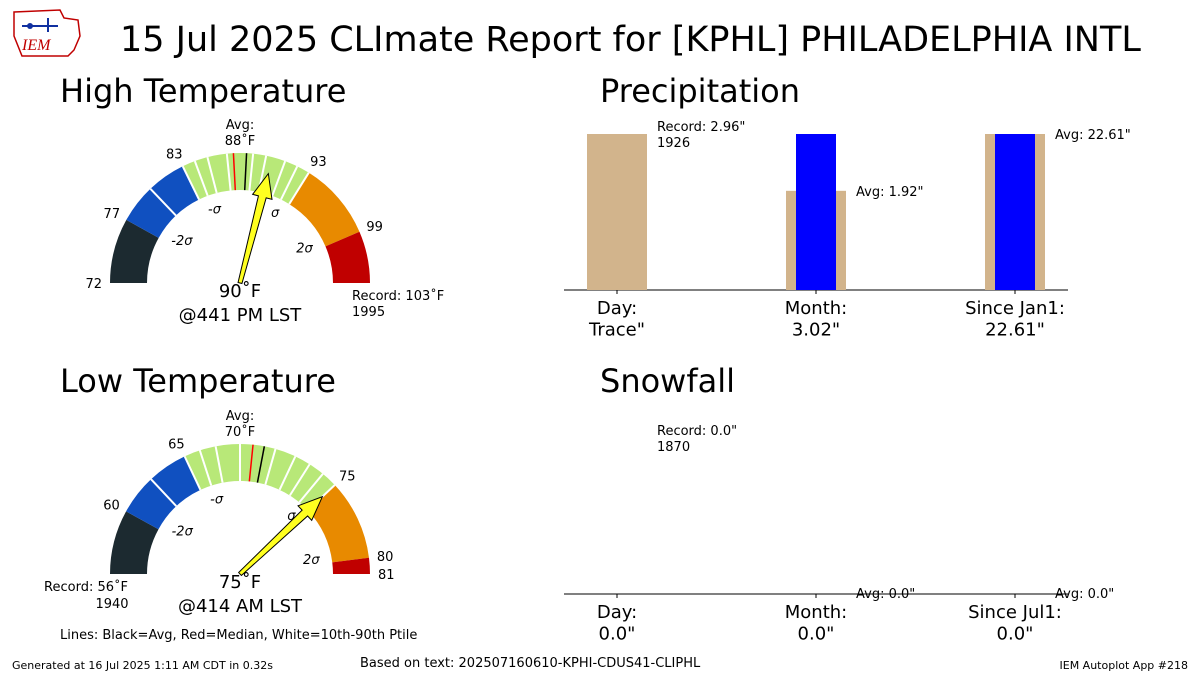 This screenshot has width=1200, height=675. I want to click on observed-label: 75˚F, so click(240, 582).